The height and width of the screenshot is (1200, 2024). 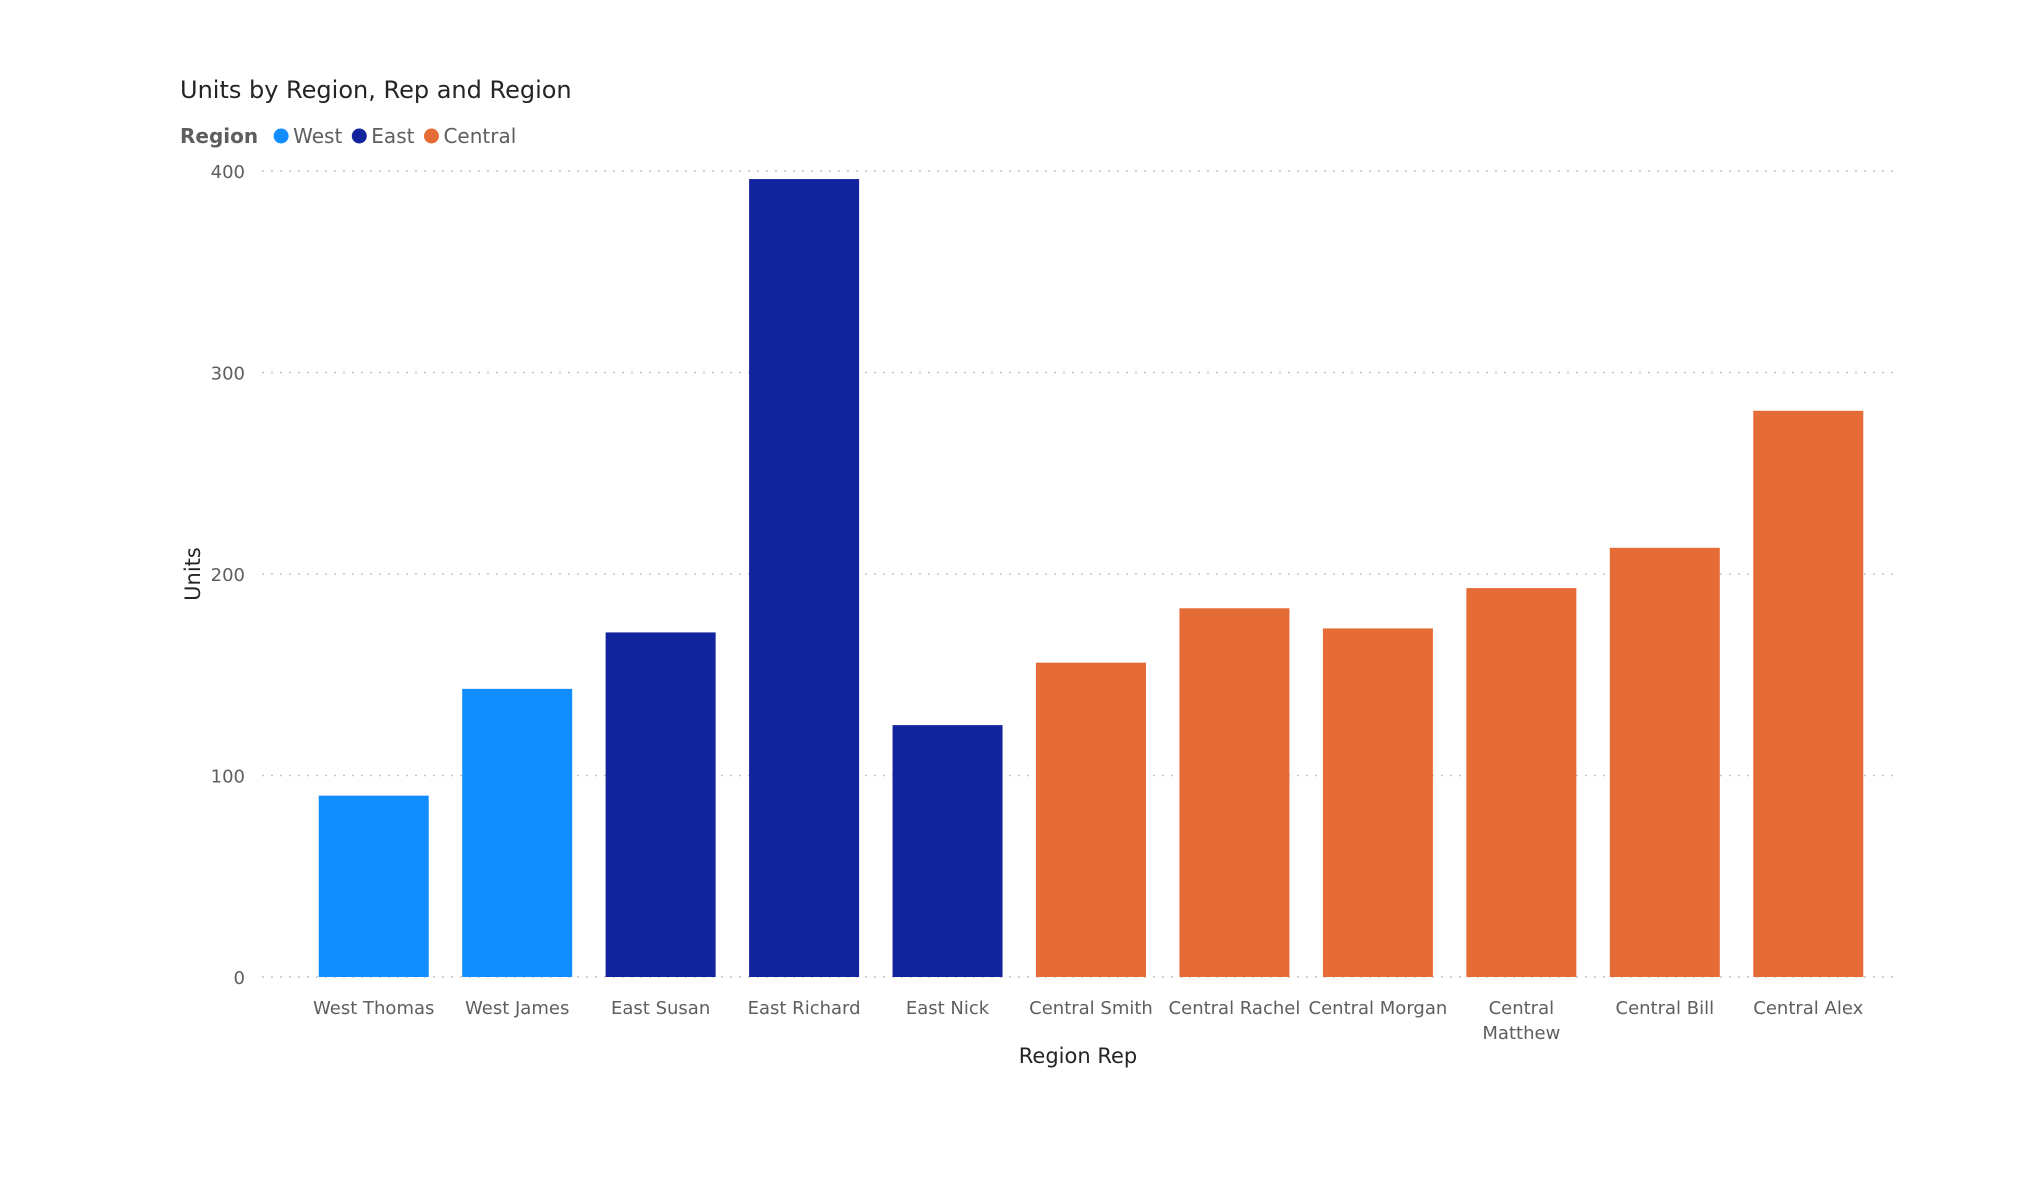 What do you see at coordinates (392, 136) in the screenshot?
I see `legend-label-east: East` at bounding box center [392, 136].